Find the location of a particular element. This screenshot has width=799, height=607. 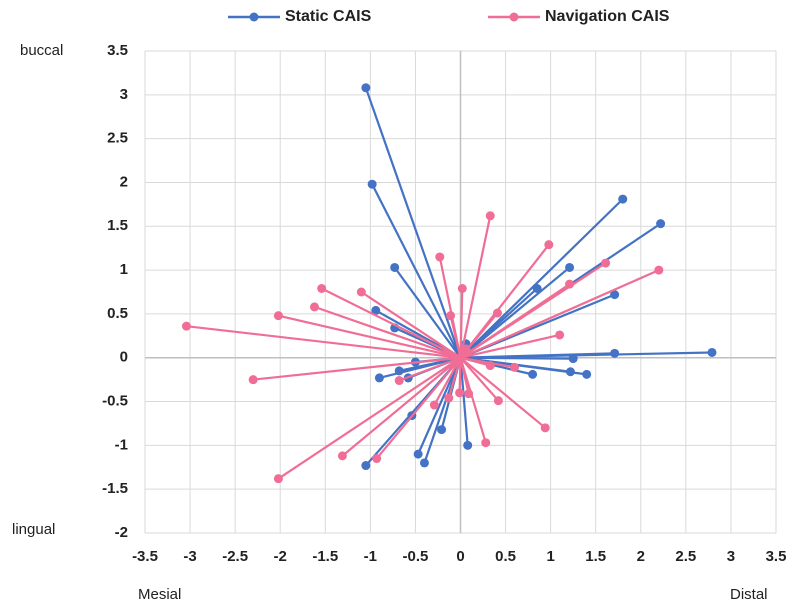

y-tick-label: -1 is located at coordinates (121, 444).